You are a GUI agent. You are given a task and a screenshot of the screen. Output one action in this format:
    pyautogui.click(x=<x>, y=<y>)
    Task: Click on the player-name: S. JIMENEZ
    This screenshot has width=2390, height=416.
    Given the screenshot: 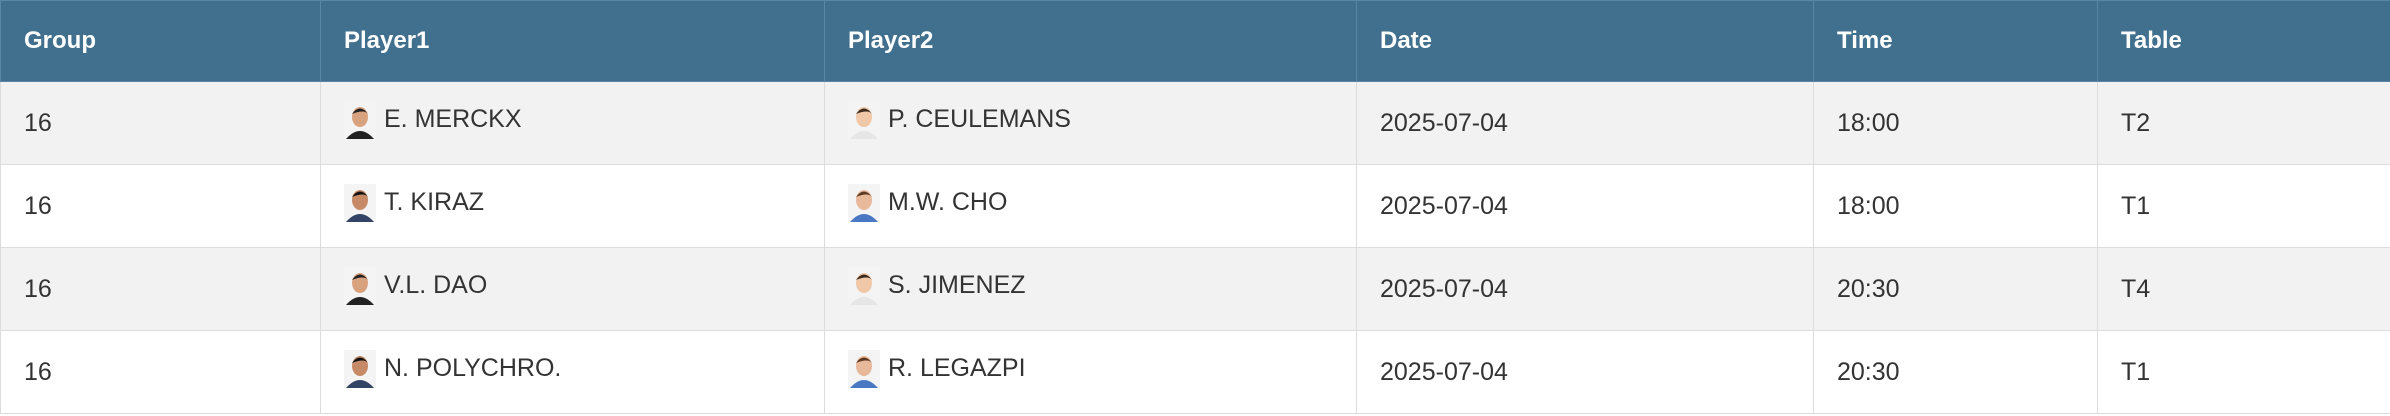 What is the action you would take?
    pyautogui.click(x=957, y=285)
    